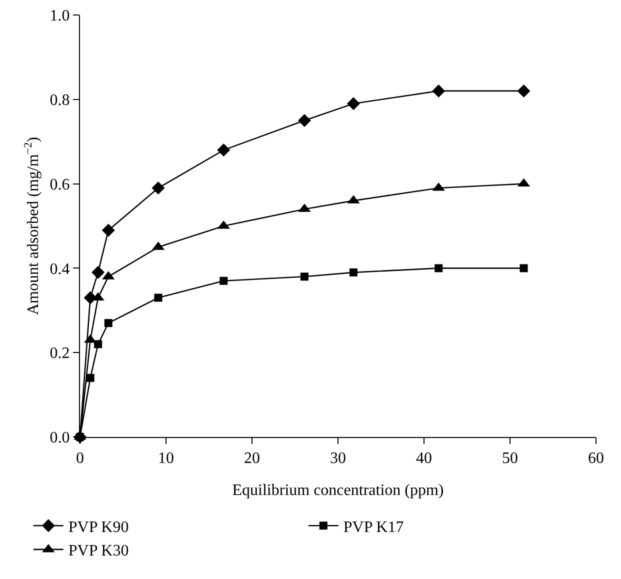  Describe the element at coordinates (98, 551) in the screenshot. I see `legend-label: PVP K30` at that location.